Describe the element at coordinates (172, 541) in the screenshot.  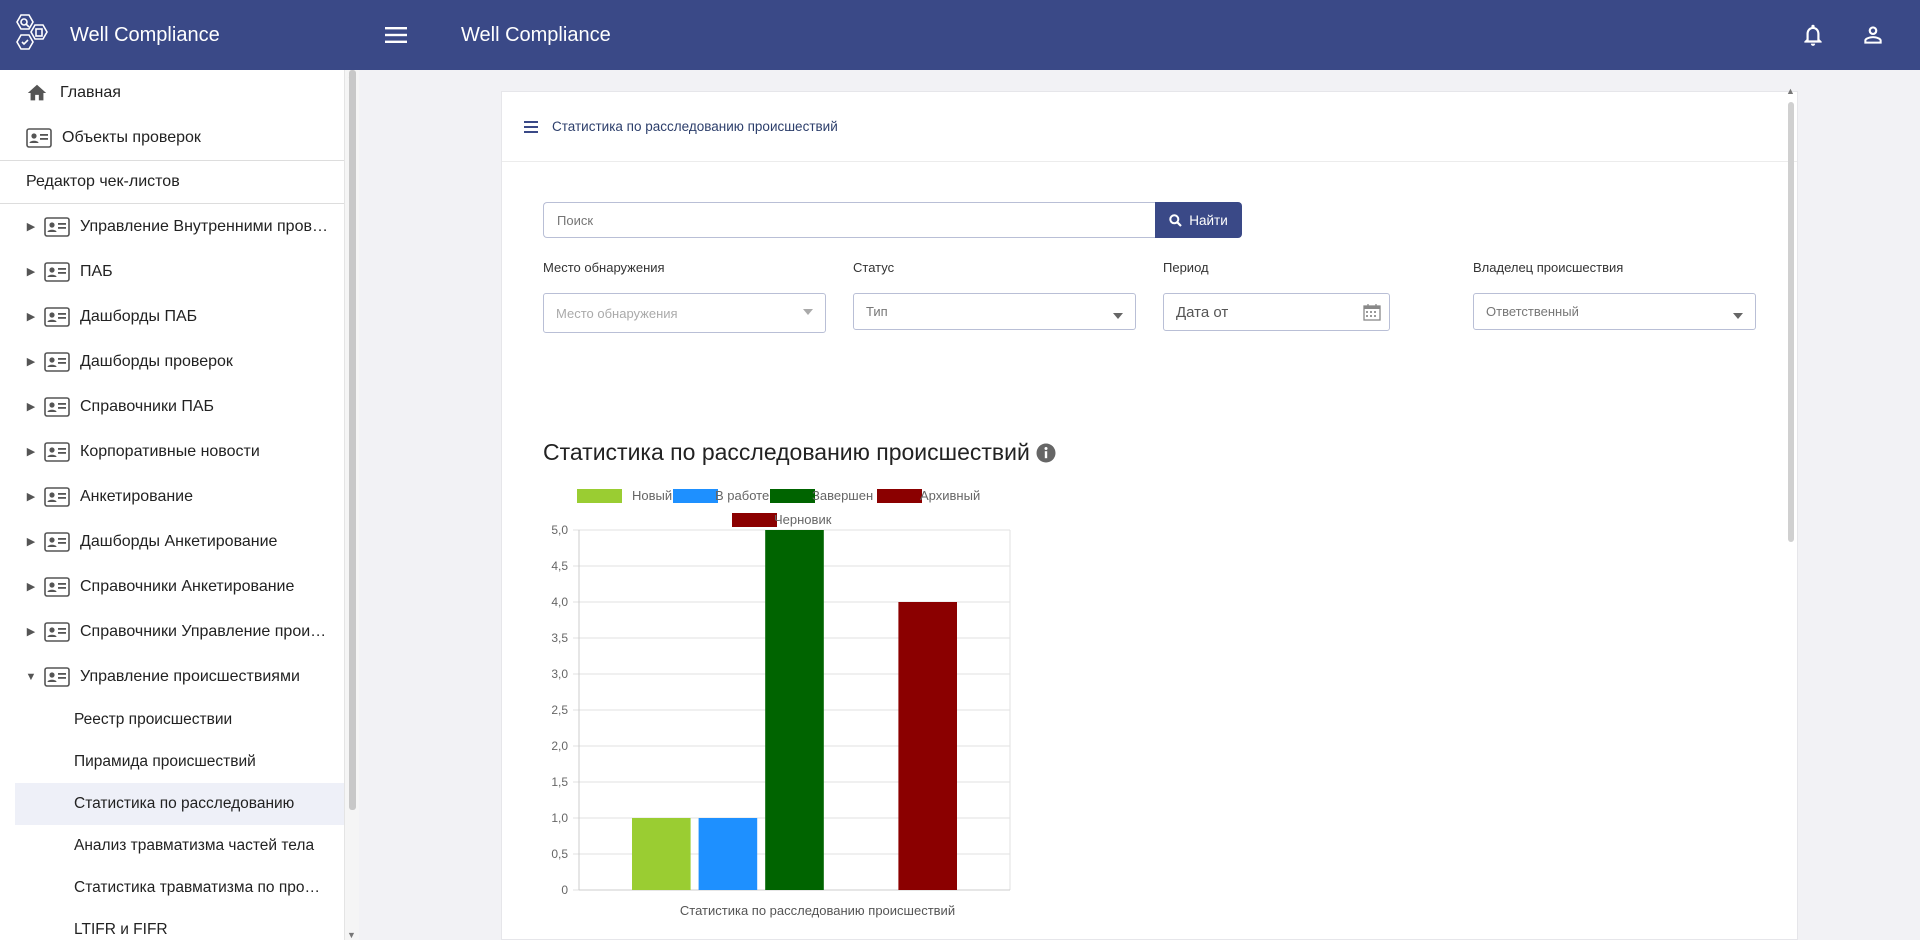
I see `sidebar-tree-item: ▶ Дашборды Анкетирование` at that location.